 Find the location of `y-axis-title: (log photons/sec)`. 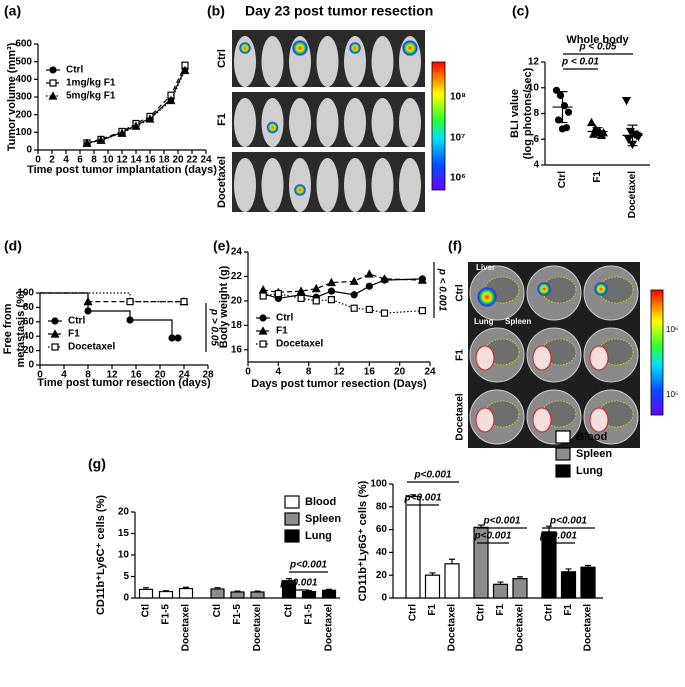

y-axis-title: (log photons/sec) is located at coordinates (528, 113).